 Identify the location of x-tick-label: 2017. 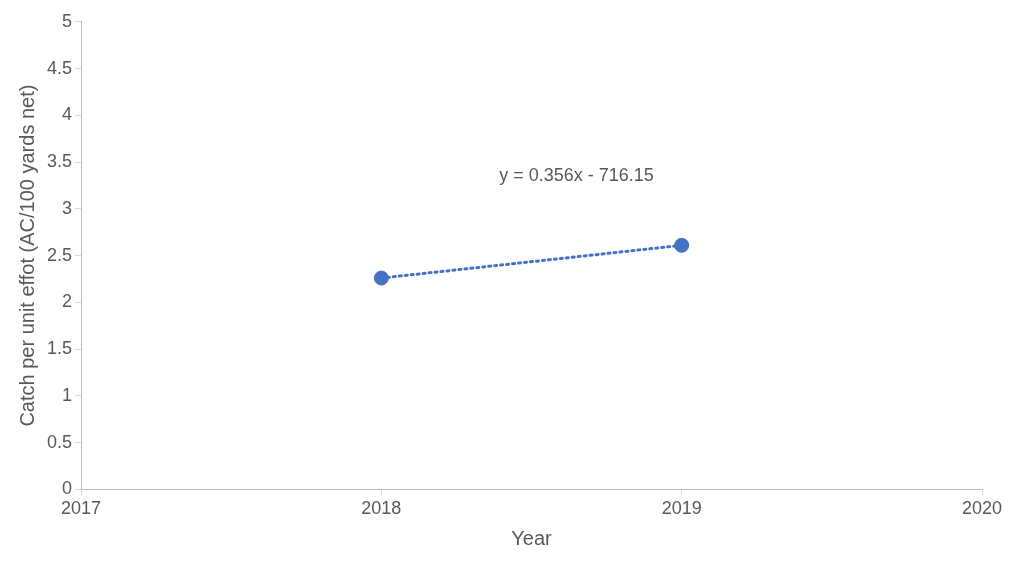
(81, 508).